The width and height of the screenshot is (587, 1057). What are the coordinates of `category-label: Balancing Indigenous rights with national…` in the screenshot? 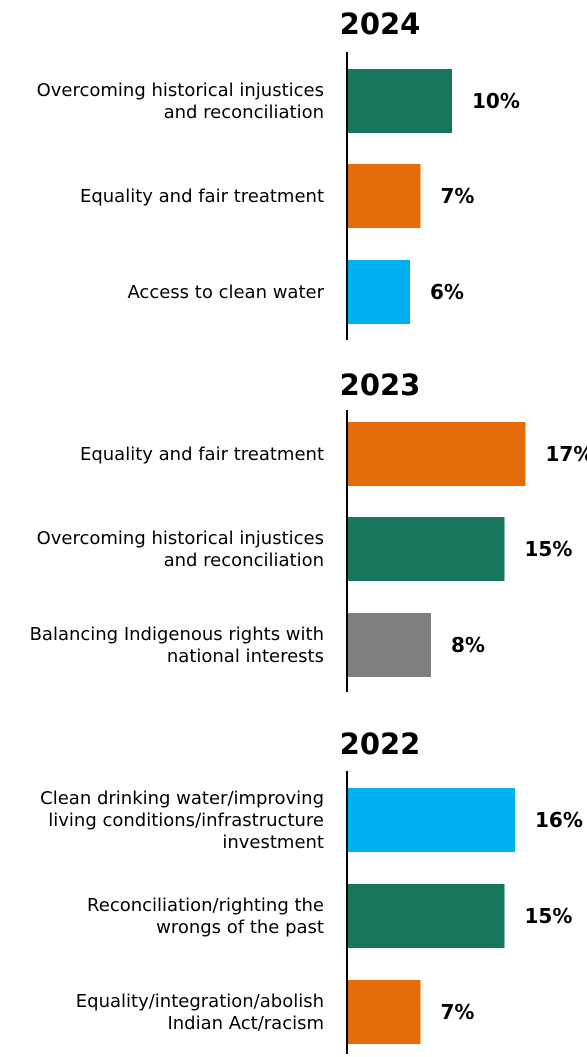 It's located at (177, 645).